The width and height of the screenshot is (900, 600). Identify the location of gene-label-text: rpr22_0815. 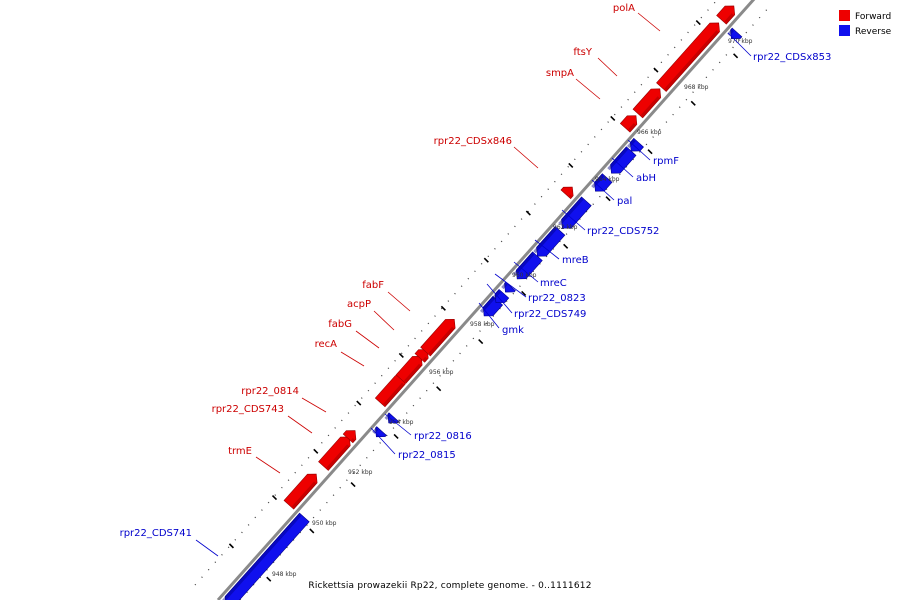
(427, 455).